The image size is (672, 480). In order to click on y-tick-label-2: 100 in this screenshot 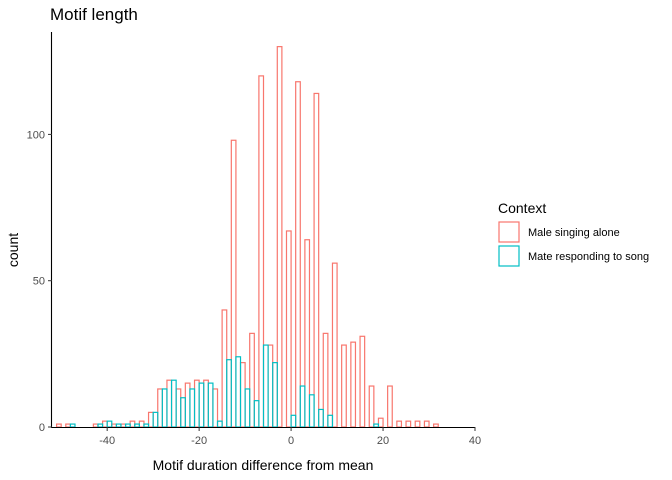, I will do `click(36, 135)`.